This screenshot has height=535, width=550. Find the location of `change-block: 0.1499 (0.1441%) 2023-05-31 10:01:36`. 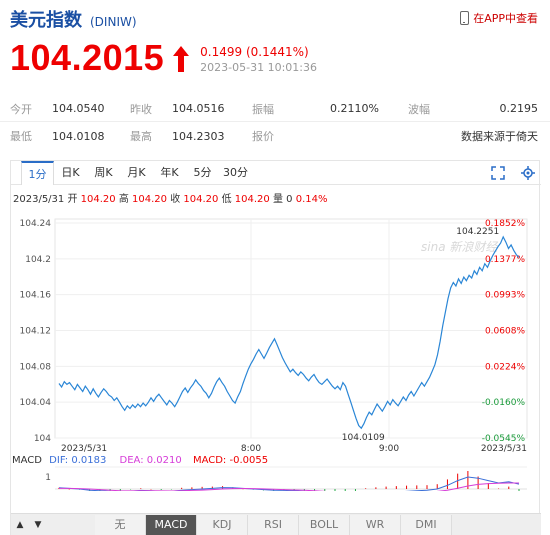

change-block: 0.1499 (0.1441%) 2023-05-31 10:01:36 is located at coordinates (258, 60).